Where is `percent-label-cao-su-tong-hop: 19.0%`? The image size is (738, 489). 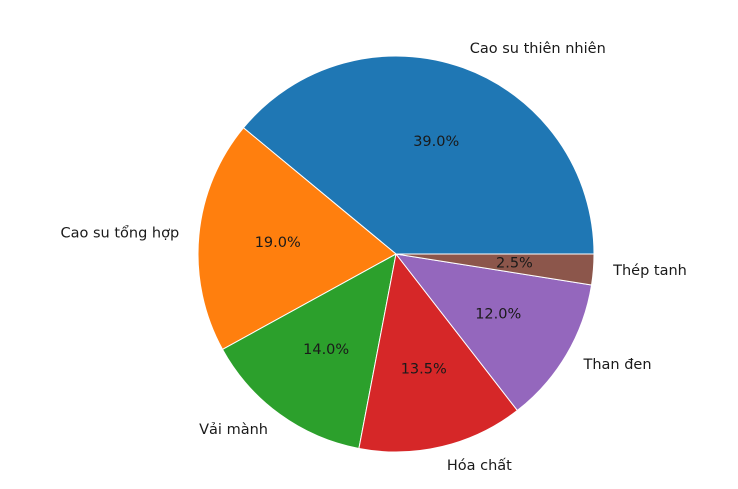 percent-label-cao-su-tong-hop: 19.0% is located at coordinates (278, 243).